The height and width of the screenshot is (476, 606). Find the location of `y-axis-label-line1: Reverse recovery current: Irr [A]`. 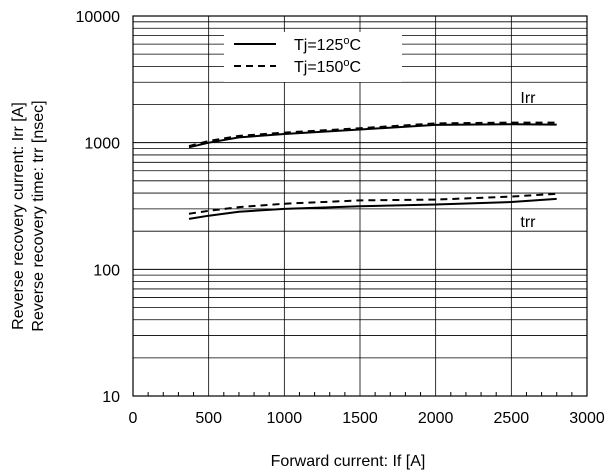

y-axis-label-line1: Reverse recovery current: Irr [A] is located at coordinates (18, 216).